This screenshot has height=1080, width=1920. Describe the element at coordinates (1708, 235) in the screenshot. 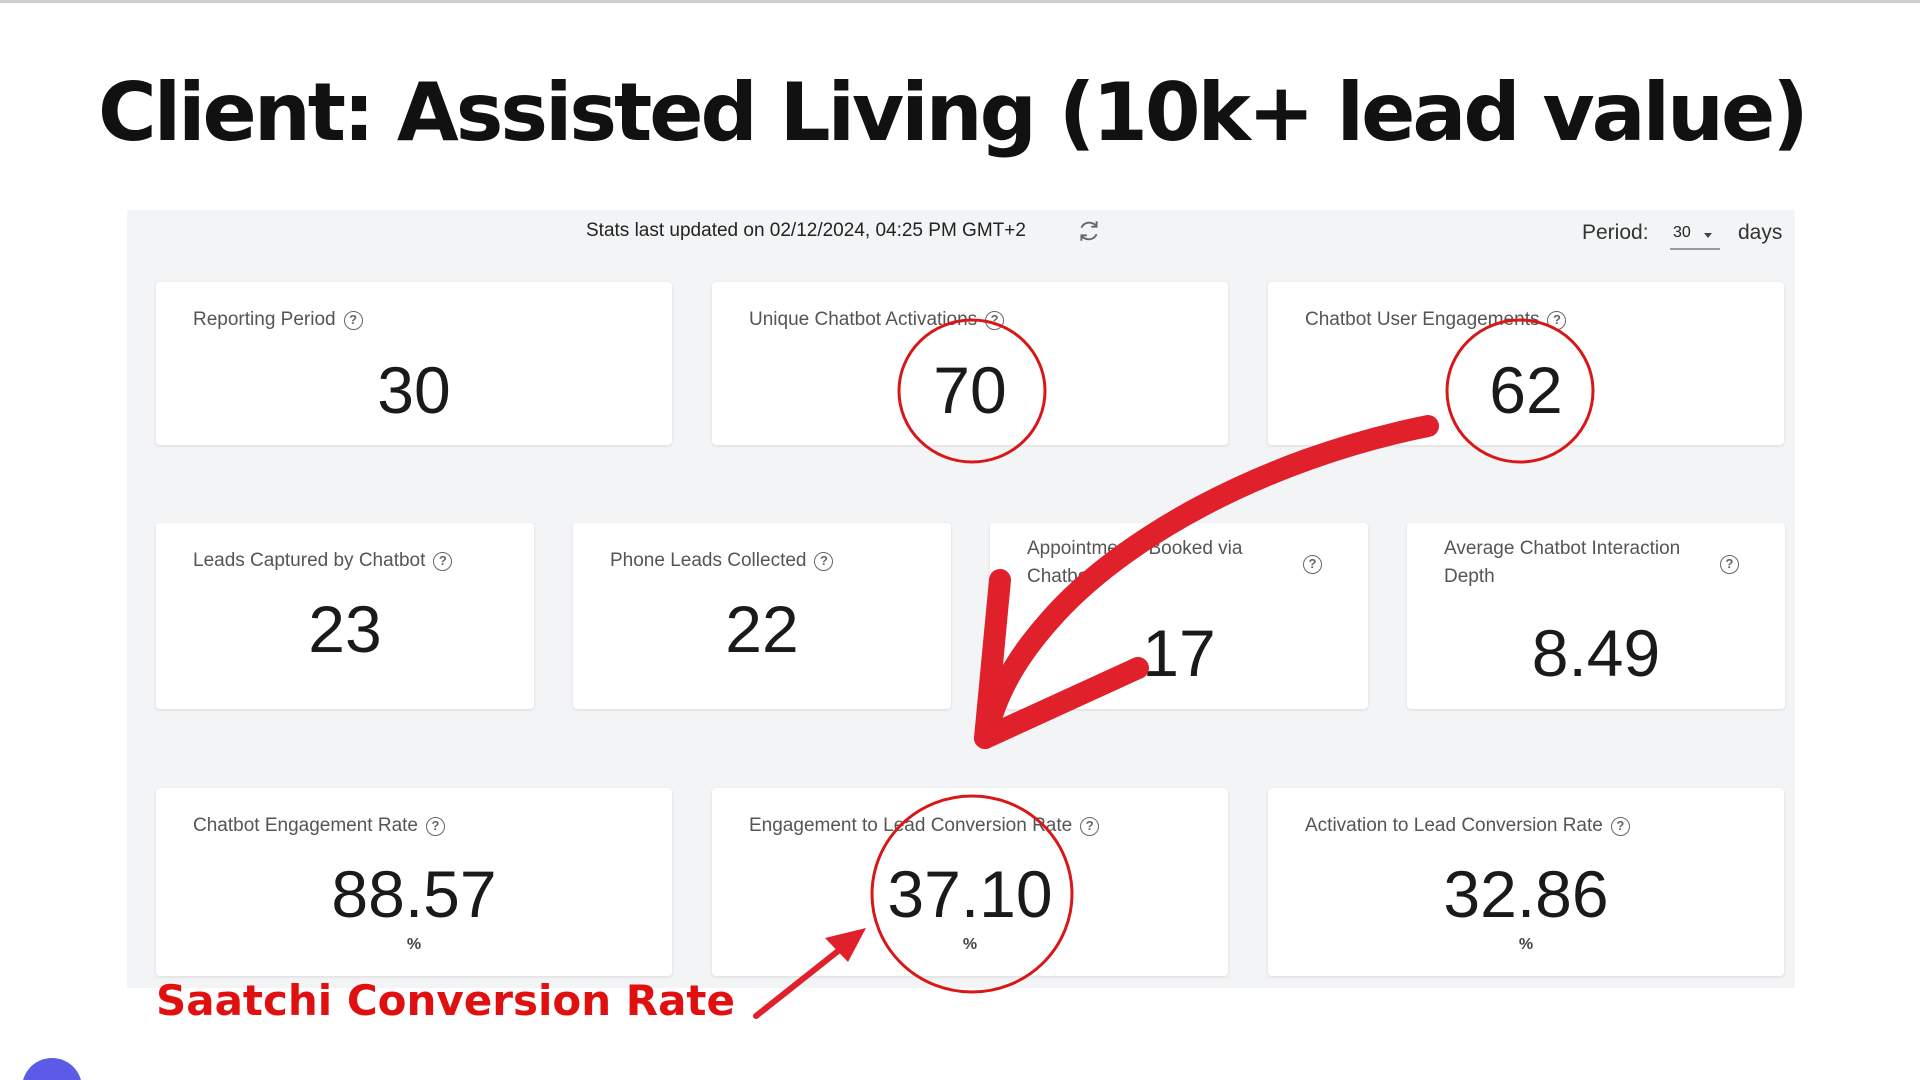

I see `chevron-down-icon` at that location.